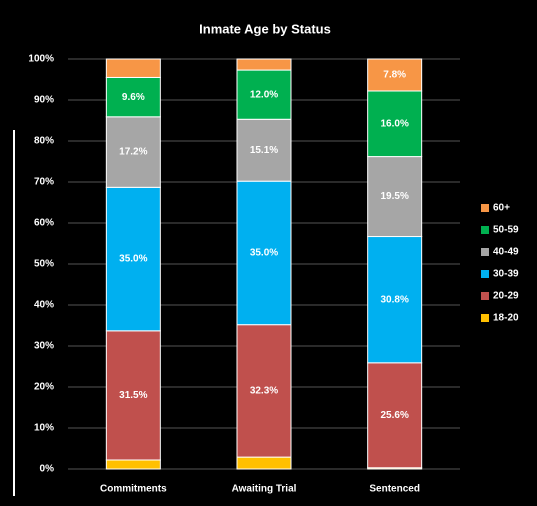  Describe the element at coordinates (506, 230) in the screenshot. I see `legend-label: 50-59` at that location.